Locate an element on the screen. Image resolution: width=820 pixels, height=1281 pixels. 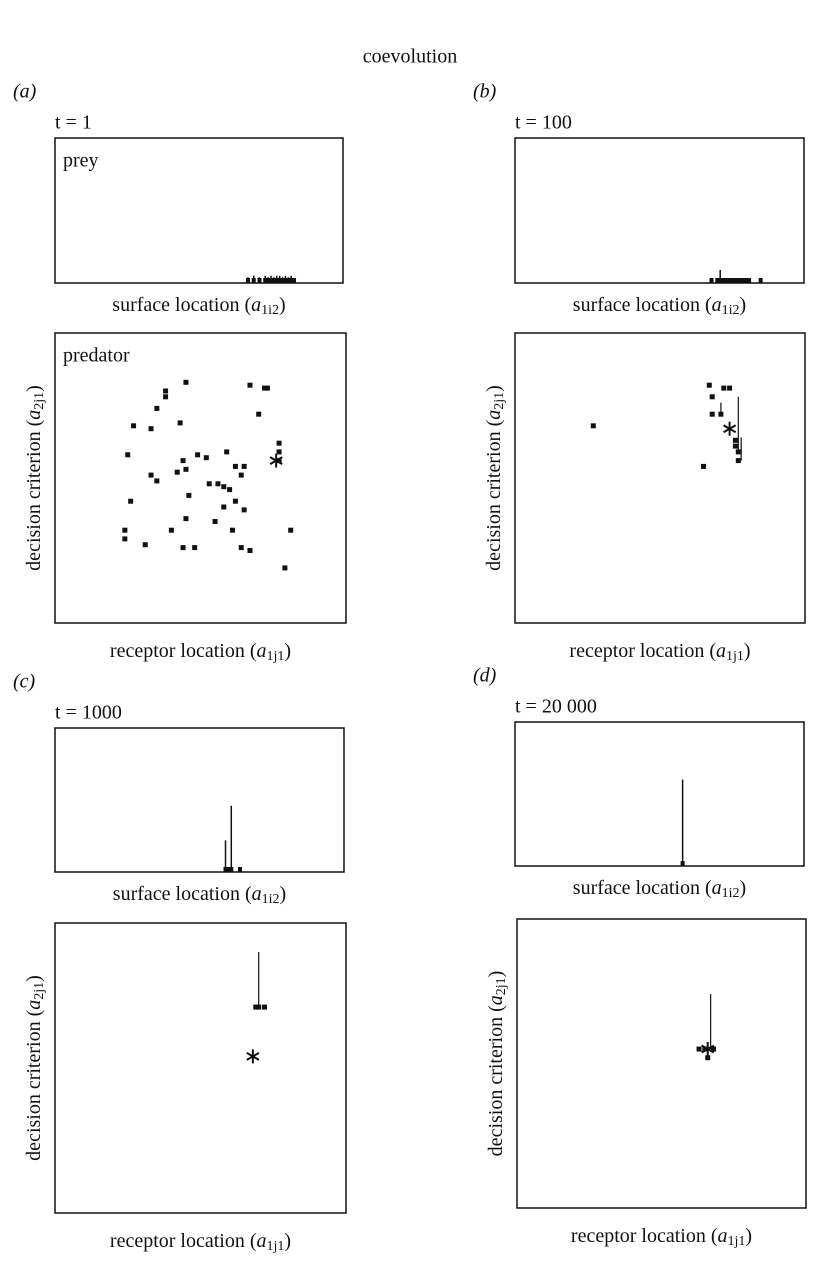
star-stroke is located at coordinates (276, 460).